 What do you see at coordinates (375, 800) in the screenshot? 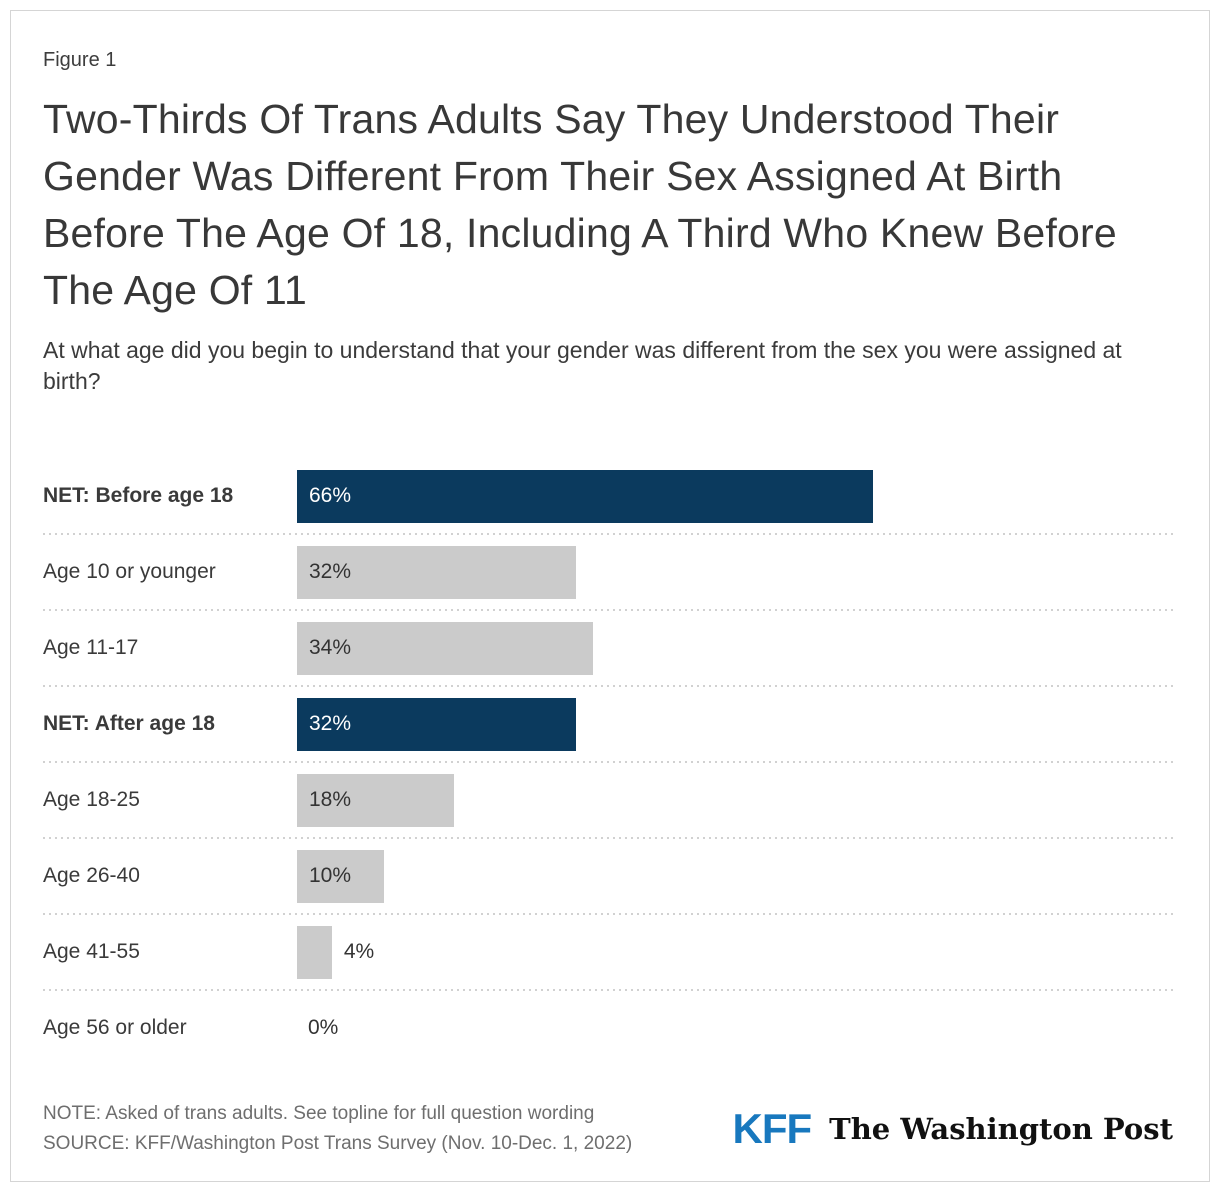
I see `bar: 18%` at bounding box center [375, 800].